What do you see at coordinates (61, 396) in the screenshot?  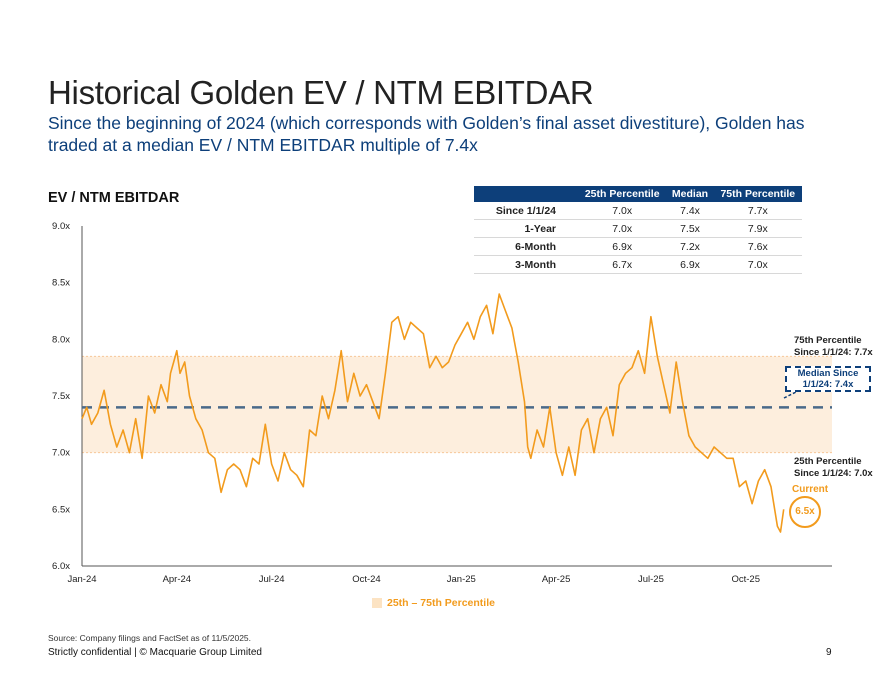 I see `y-tick-label: 7.5x` at bounding box center [61, 396].